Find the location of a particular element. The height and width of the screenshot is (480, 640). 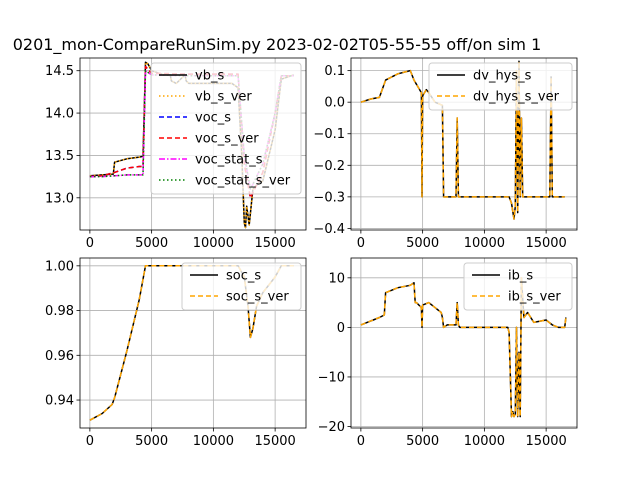

y-tick-label: −0.4 is located at coordinates (329, 229).